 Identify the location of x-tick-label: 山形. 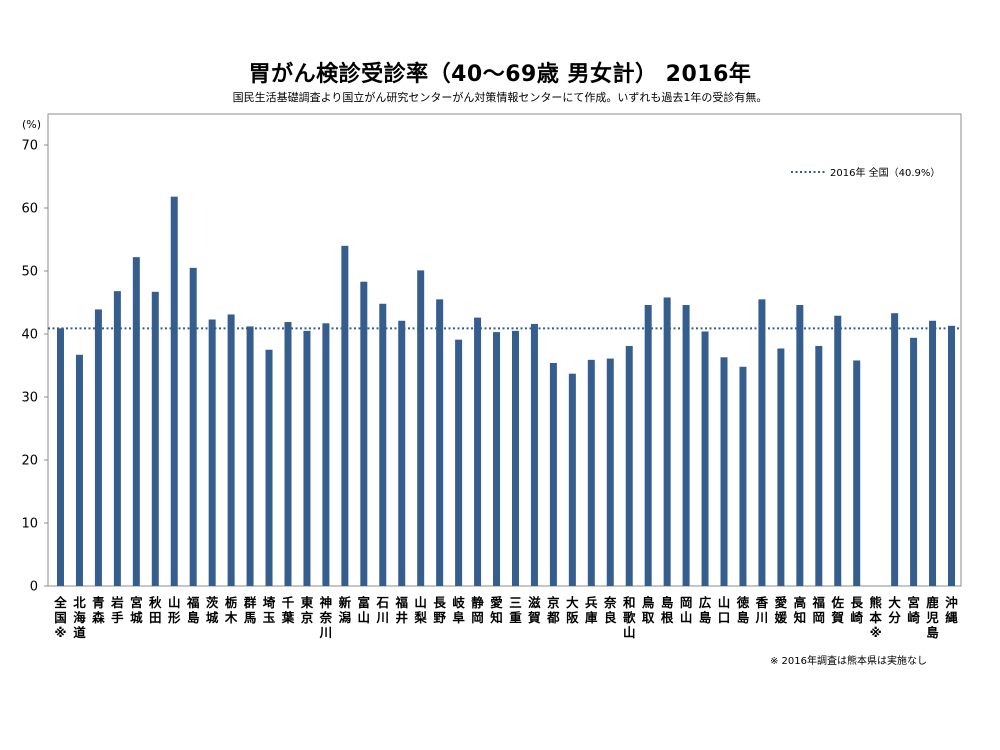
(174, 610).